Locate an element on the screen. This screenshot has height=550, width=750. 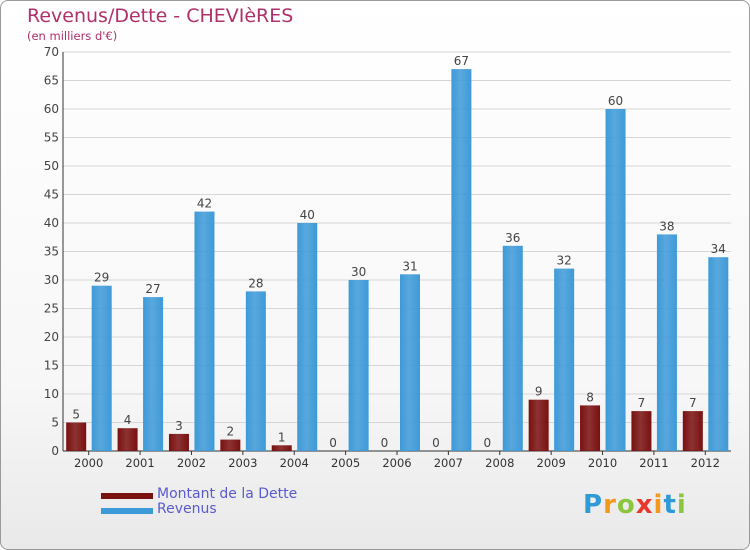
data-label-revenus: 34 is located at coordinates (718, 249).